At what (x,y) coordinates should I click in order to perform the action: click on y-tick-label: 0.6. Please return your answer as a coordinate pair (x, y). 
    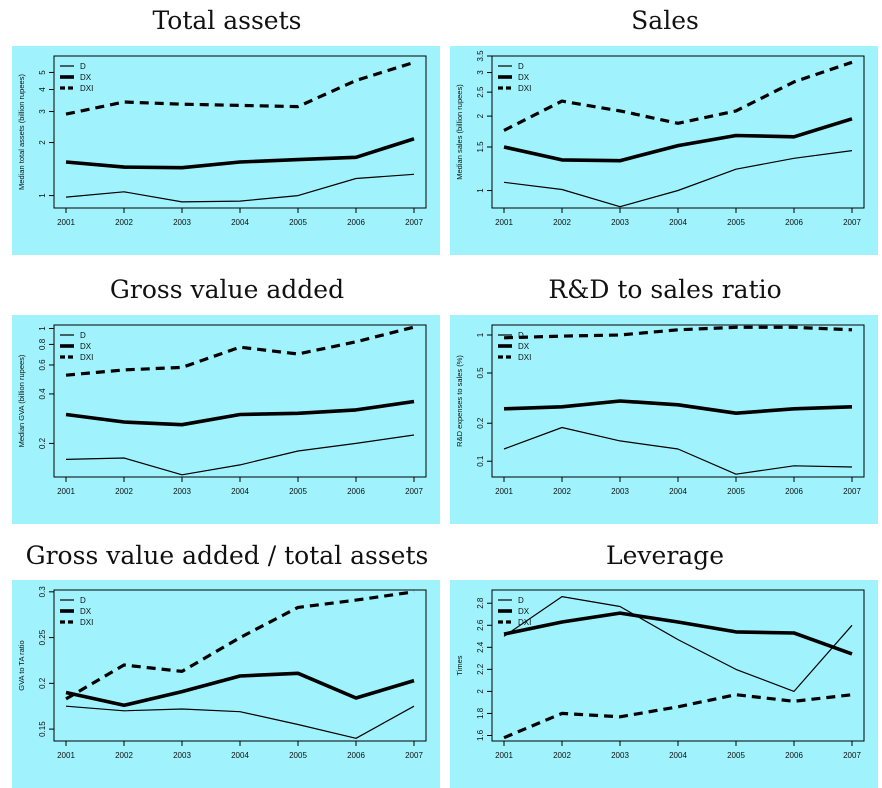
    Looking at the image, I should click on (42, 365).